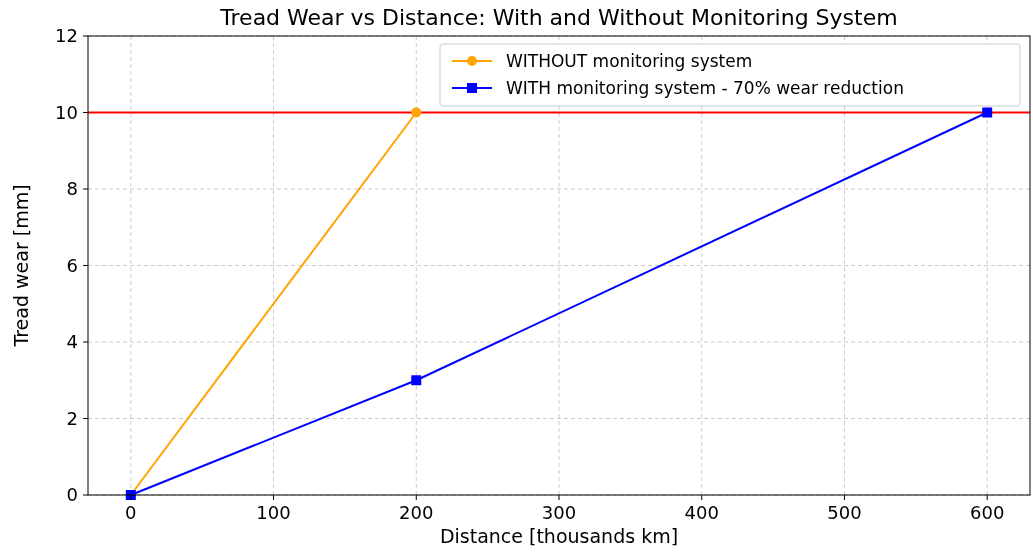  I want to click on chart-title: Tread Wear vs Distance: With and Without Monitoring System, so click(558, 17).